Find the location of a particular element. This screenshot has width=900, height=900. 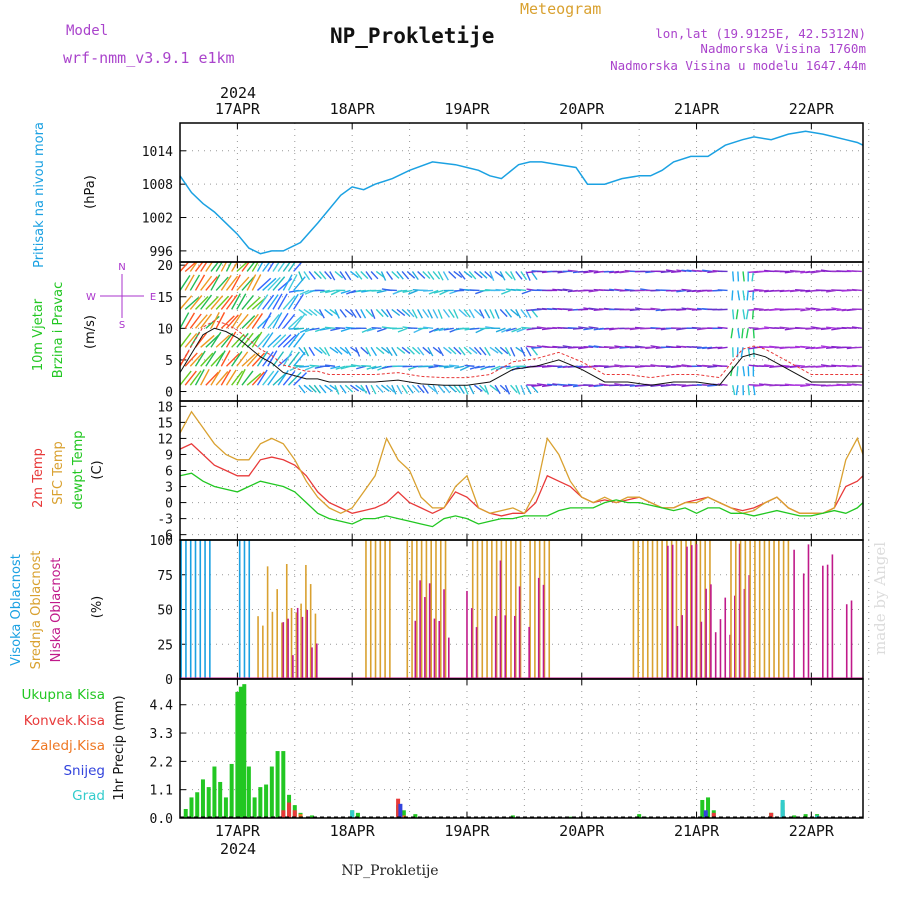

footer-title: NP_Prokletije is located at coordinates (389, 871).